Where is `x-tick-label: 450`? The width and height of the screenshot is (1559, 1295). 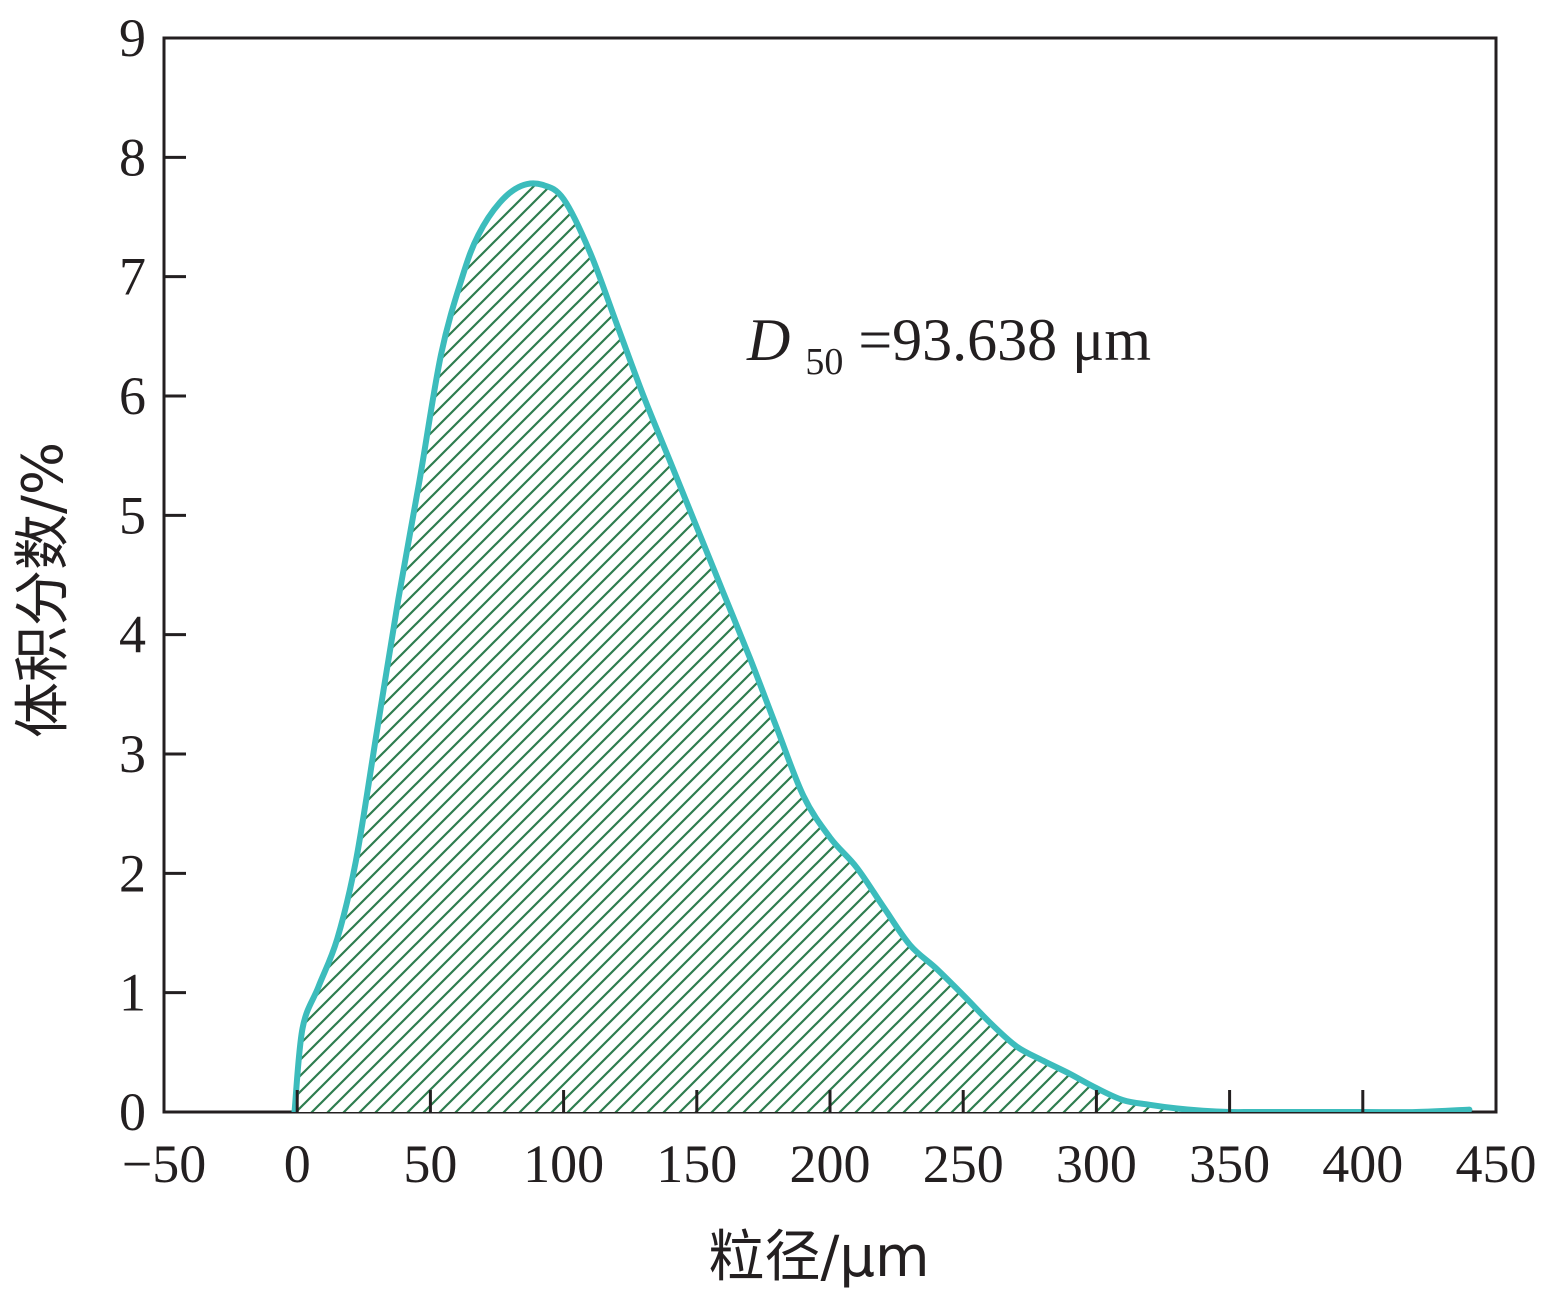 x-tick-label: 450 is located at coordinates (1496, 1164).